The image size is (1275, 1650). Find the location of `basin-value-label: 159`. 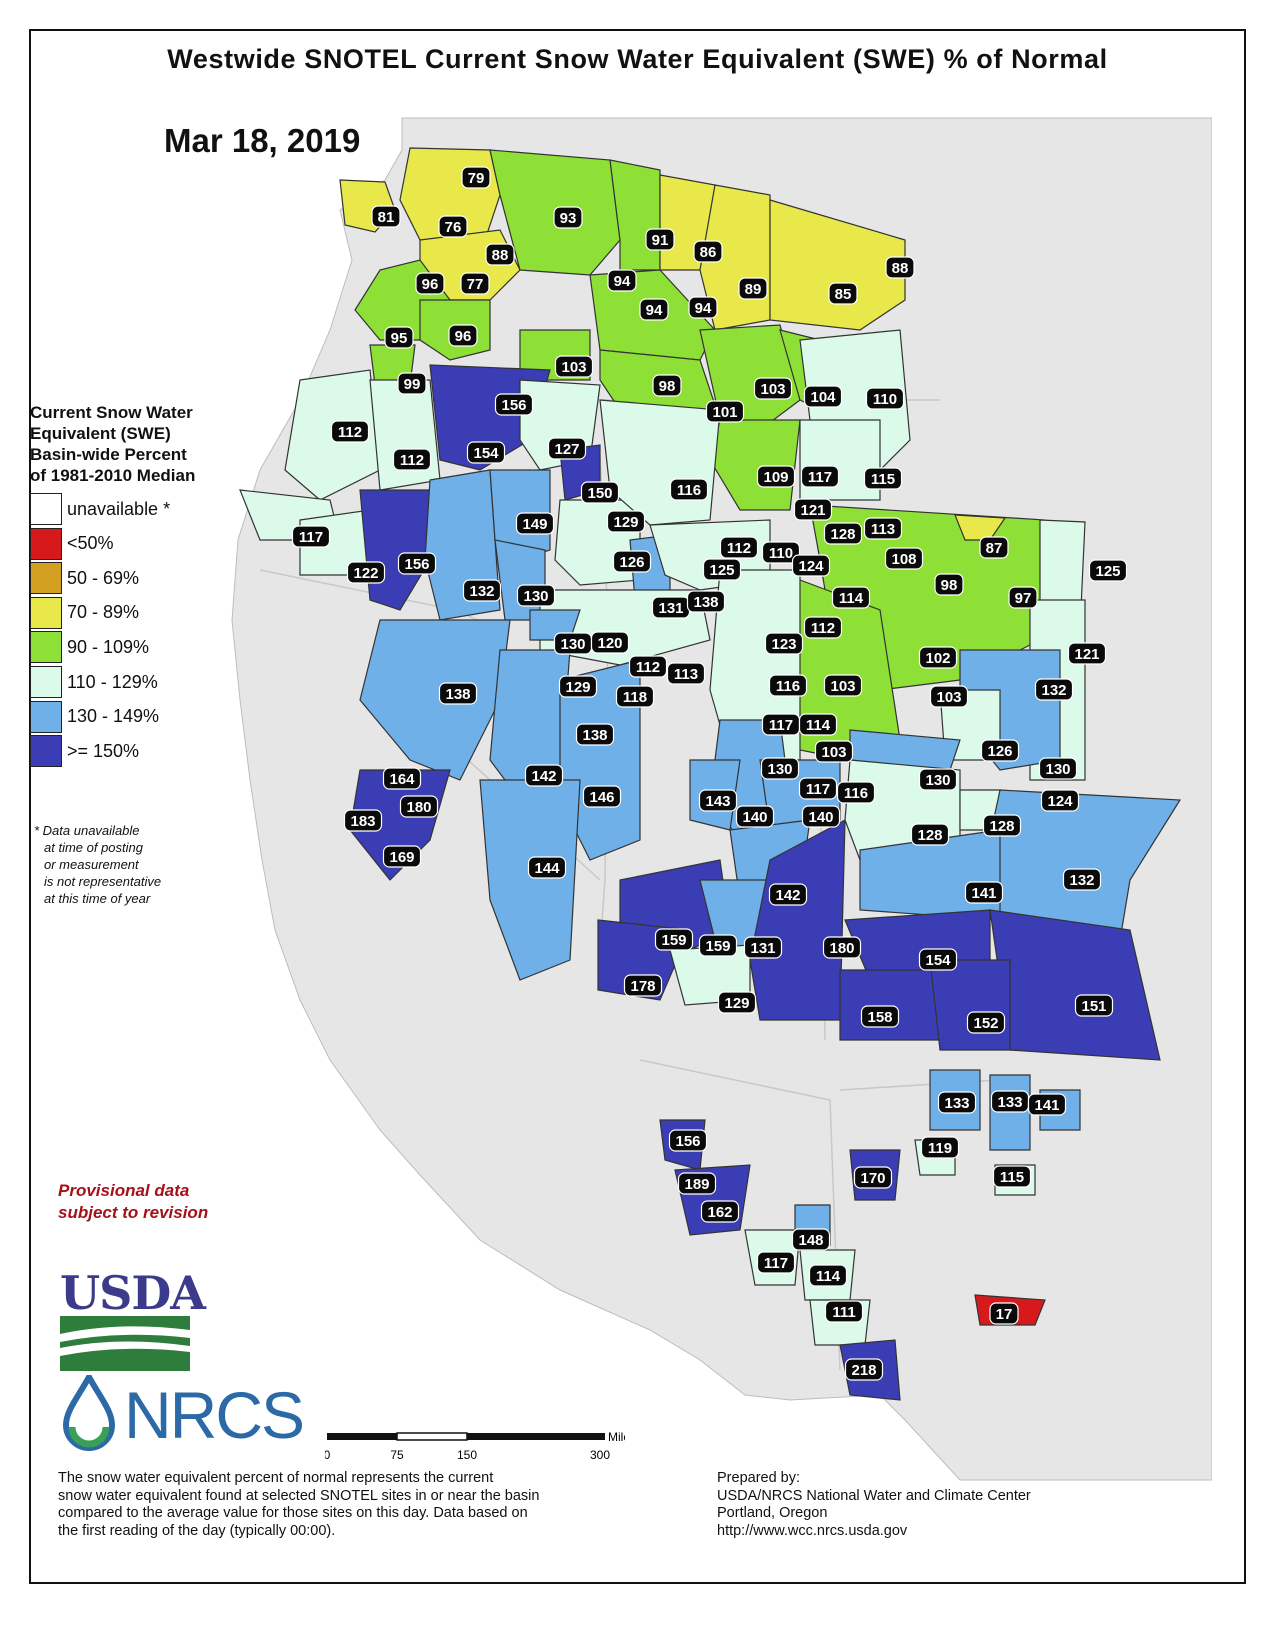

basin-value-label: 159 is located at coordinates (717, 946).